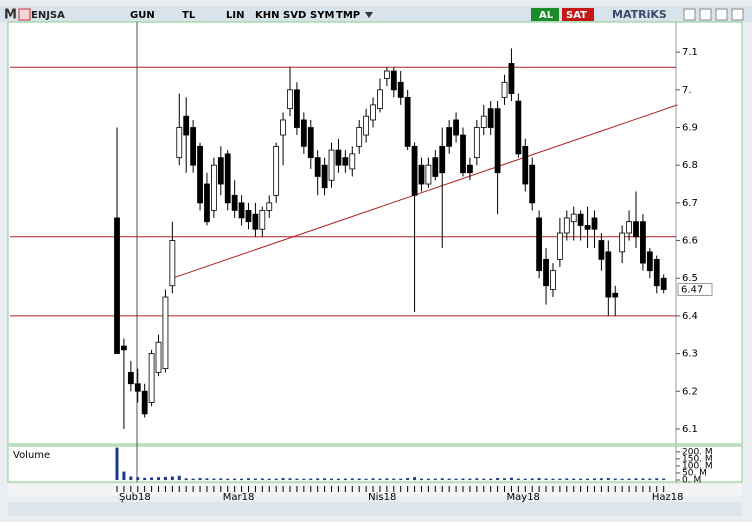  Describe the element at coordinates (348, 15) in the screenshot. I see `button: TMP` at that location.